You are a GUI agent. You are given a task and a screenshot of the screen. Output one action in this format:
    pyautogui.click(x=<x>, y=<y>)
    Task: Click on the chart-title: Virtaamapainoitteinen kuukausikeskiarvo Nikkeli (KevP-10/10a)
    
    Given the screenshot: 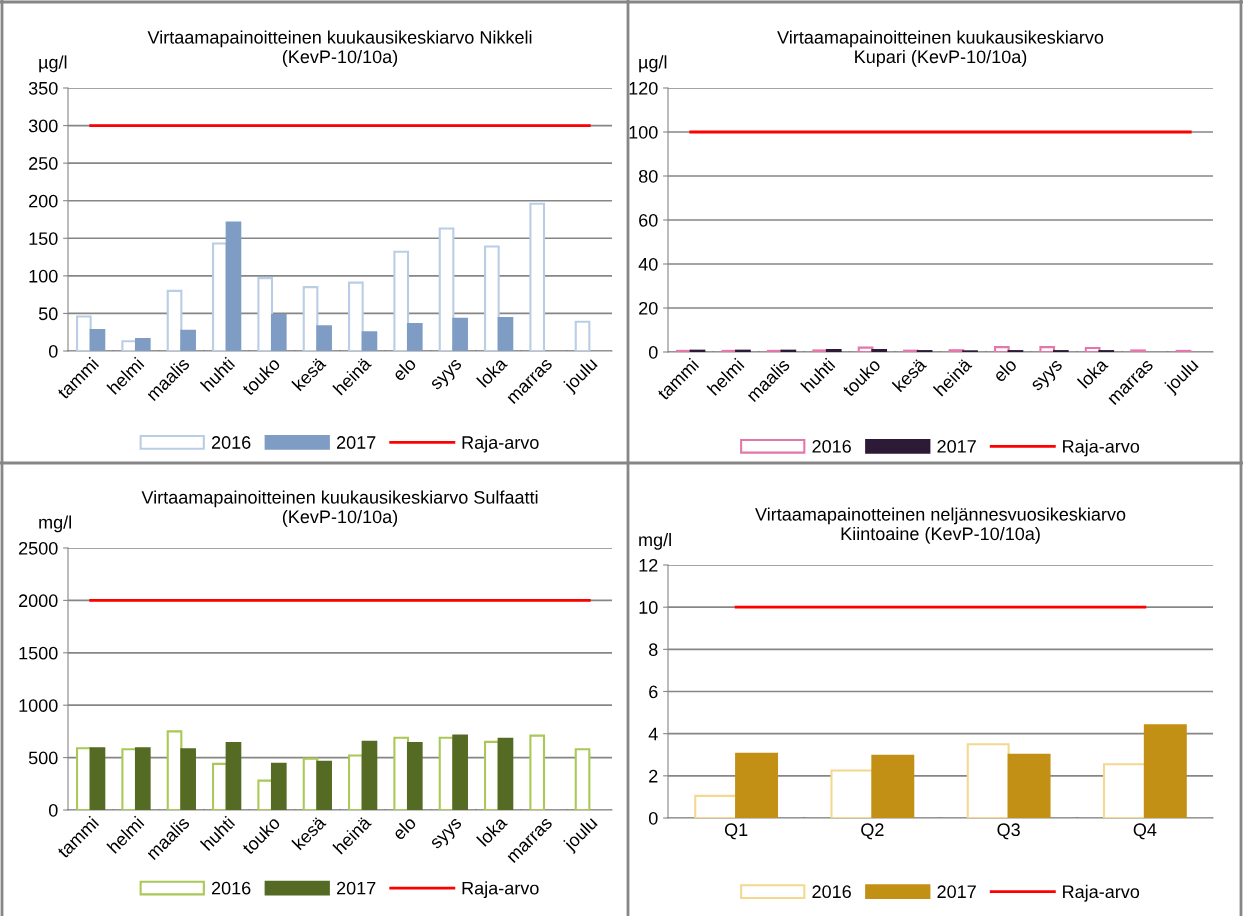 What is the action you would take?
    pyautogui.click(x=339, y=48)
    